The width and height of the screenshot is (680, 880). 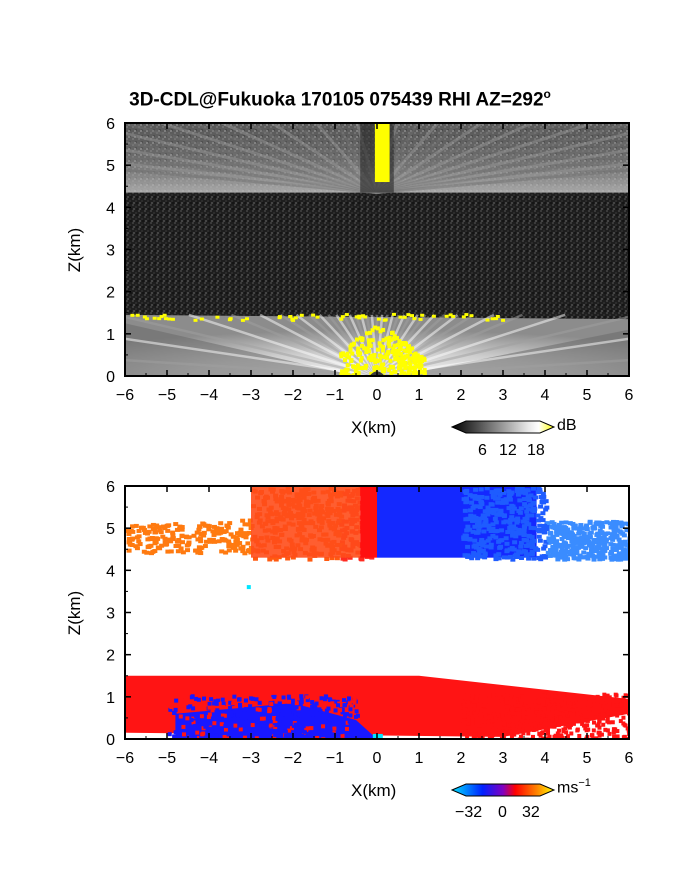 What do you see at coordinates (382, 153) in the screenshot?
I see `saturation-spike` at bounding box center [382, 153].